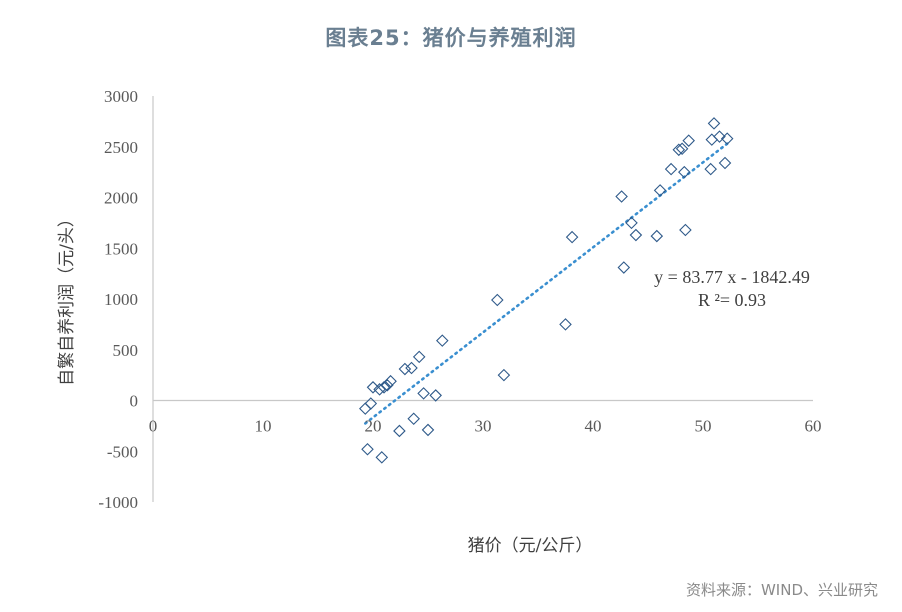 The height and width of the screenshot is (612, 902). Describe the element at coordinates (121, 198) in the screenshot. I see `y-tick-label: 2000` at that location.